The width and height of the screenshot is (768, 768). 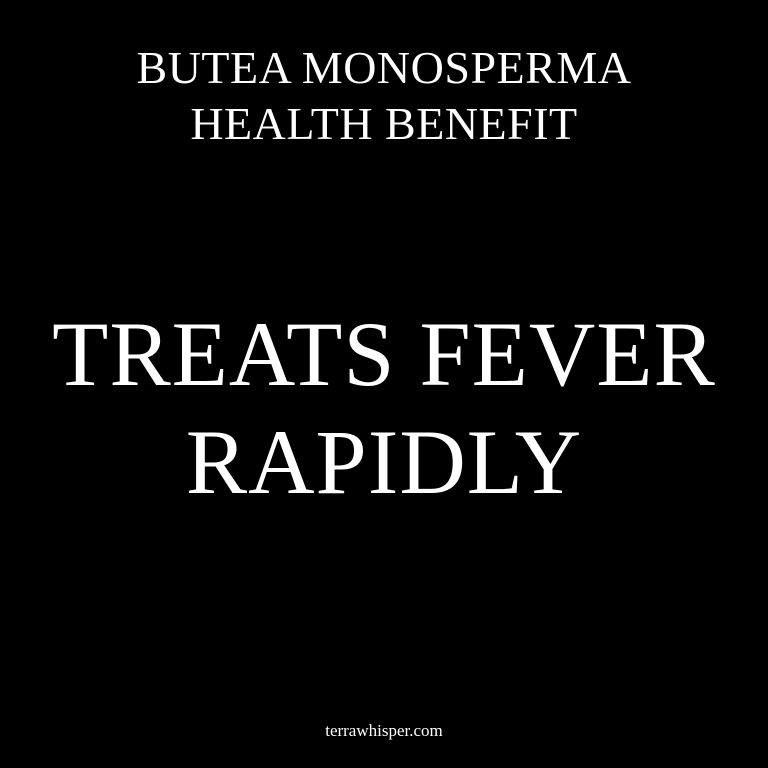 I want to click on site-credit: terrawhisper.com, so click(x=384, y=730).